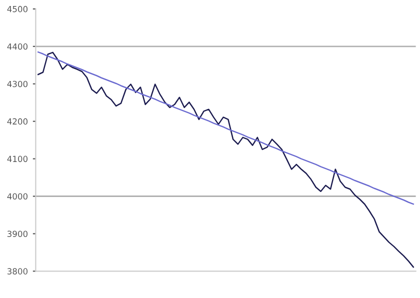 The width and height of the screenshot is (420, 298). Describe the element at coordinates (17, 121) in the screenshot. I see `y-tick-label: 4200` at that location.